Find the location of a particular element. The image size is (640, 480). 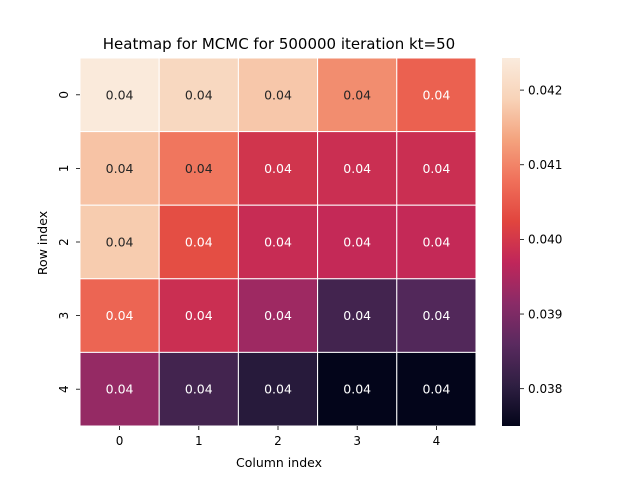

y-axis-ticks: 0 1 2 3 4 is located at coordinates (68, 242).